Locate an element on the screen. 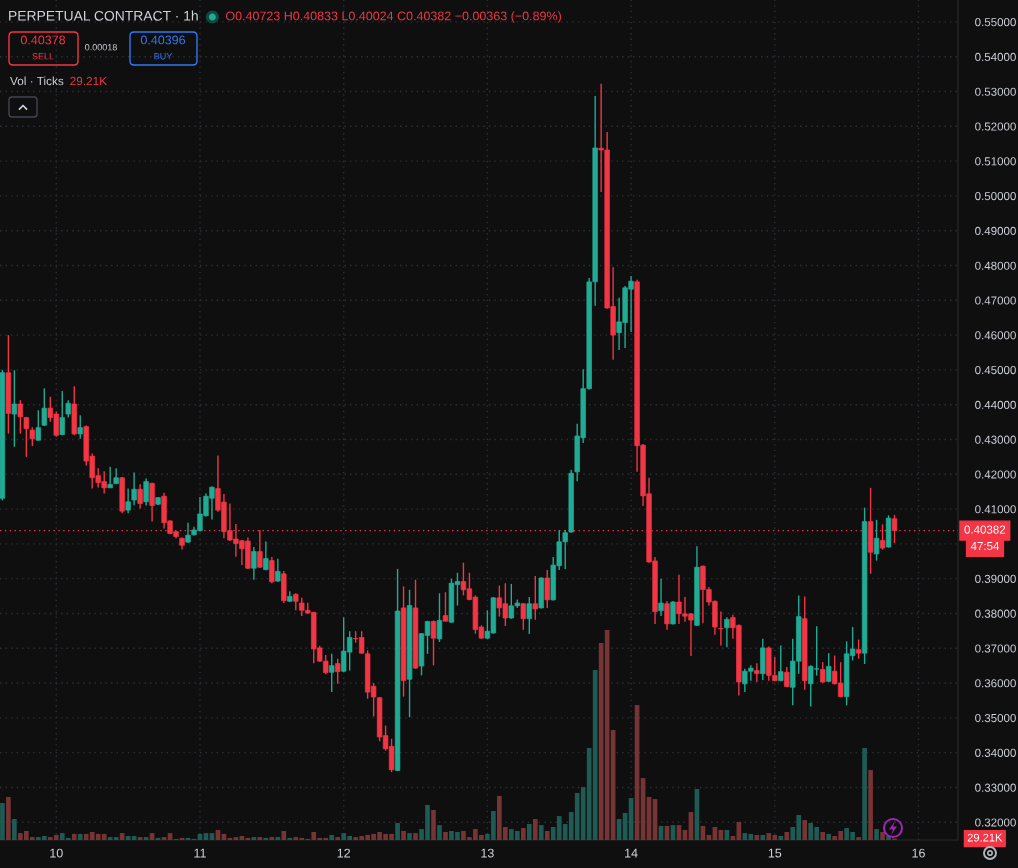 The width and height of the screenshot is (1018, 868). y-tick-label: 0.43000 is located at coordinates (995, 439).